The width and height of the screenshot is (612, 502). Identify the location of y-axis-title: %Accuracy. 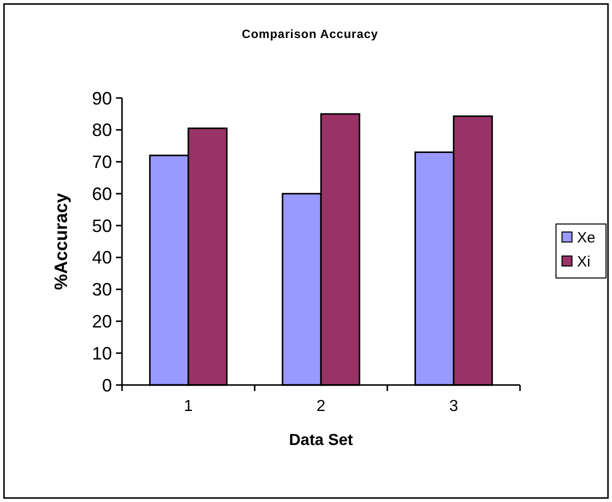
(61, 241).